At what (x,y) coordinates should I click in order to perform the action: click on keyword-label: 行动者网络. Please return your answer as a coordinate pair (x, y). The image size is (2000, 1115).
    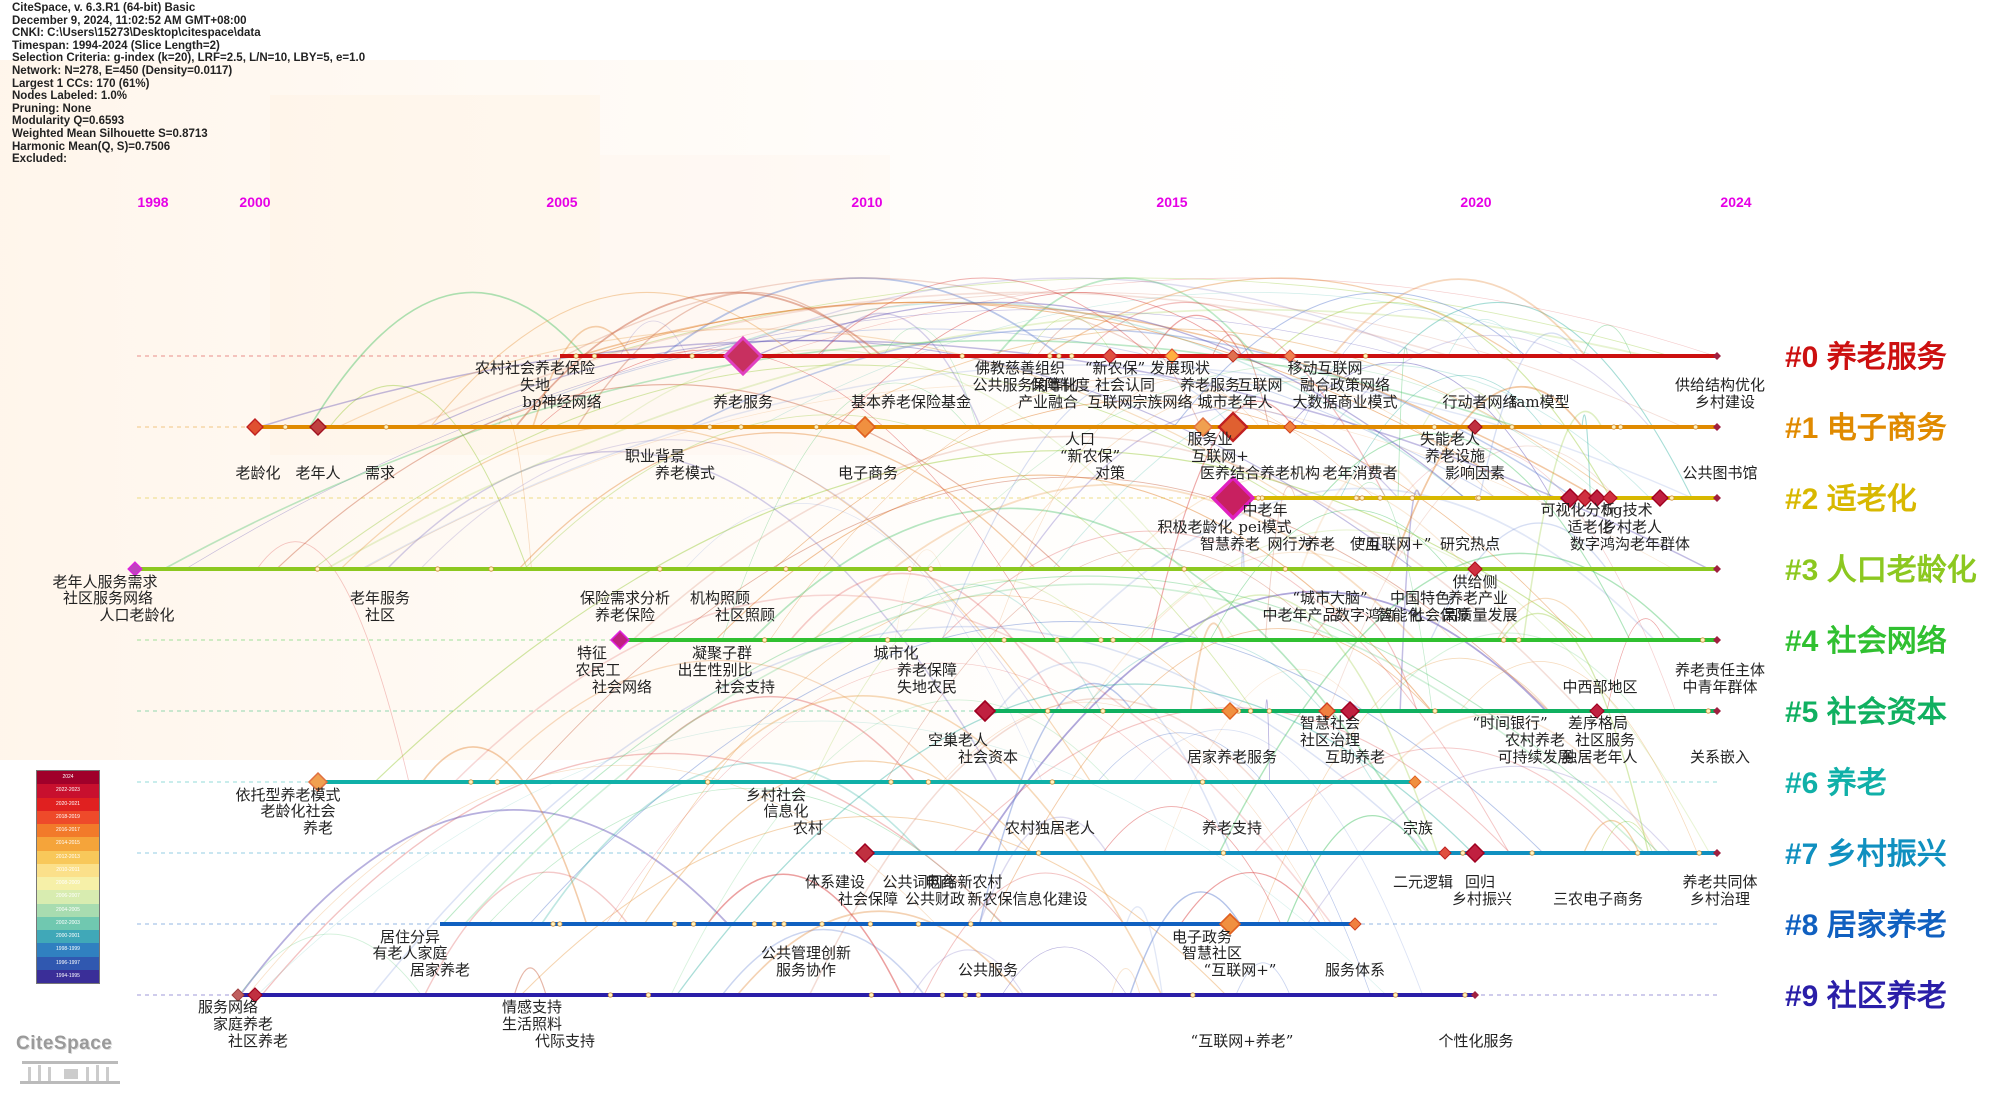
    Looking at the image, I should click on (1479, 402).